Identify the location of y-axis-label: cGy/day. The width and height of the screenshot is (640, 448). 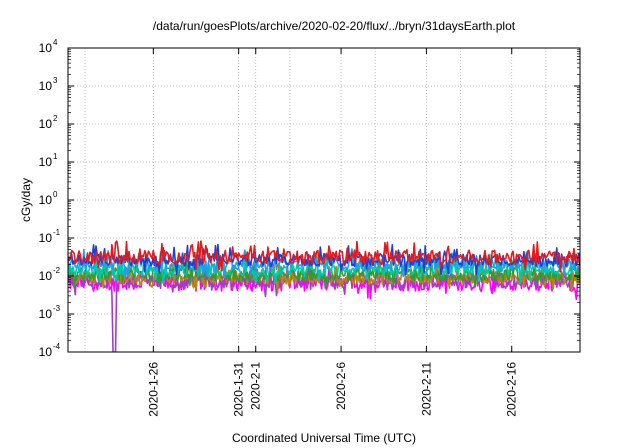
(26, 200).